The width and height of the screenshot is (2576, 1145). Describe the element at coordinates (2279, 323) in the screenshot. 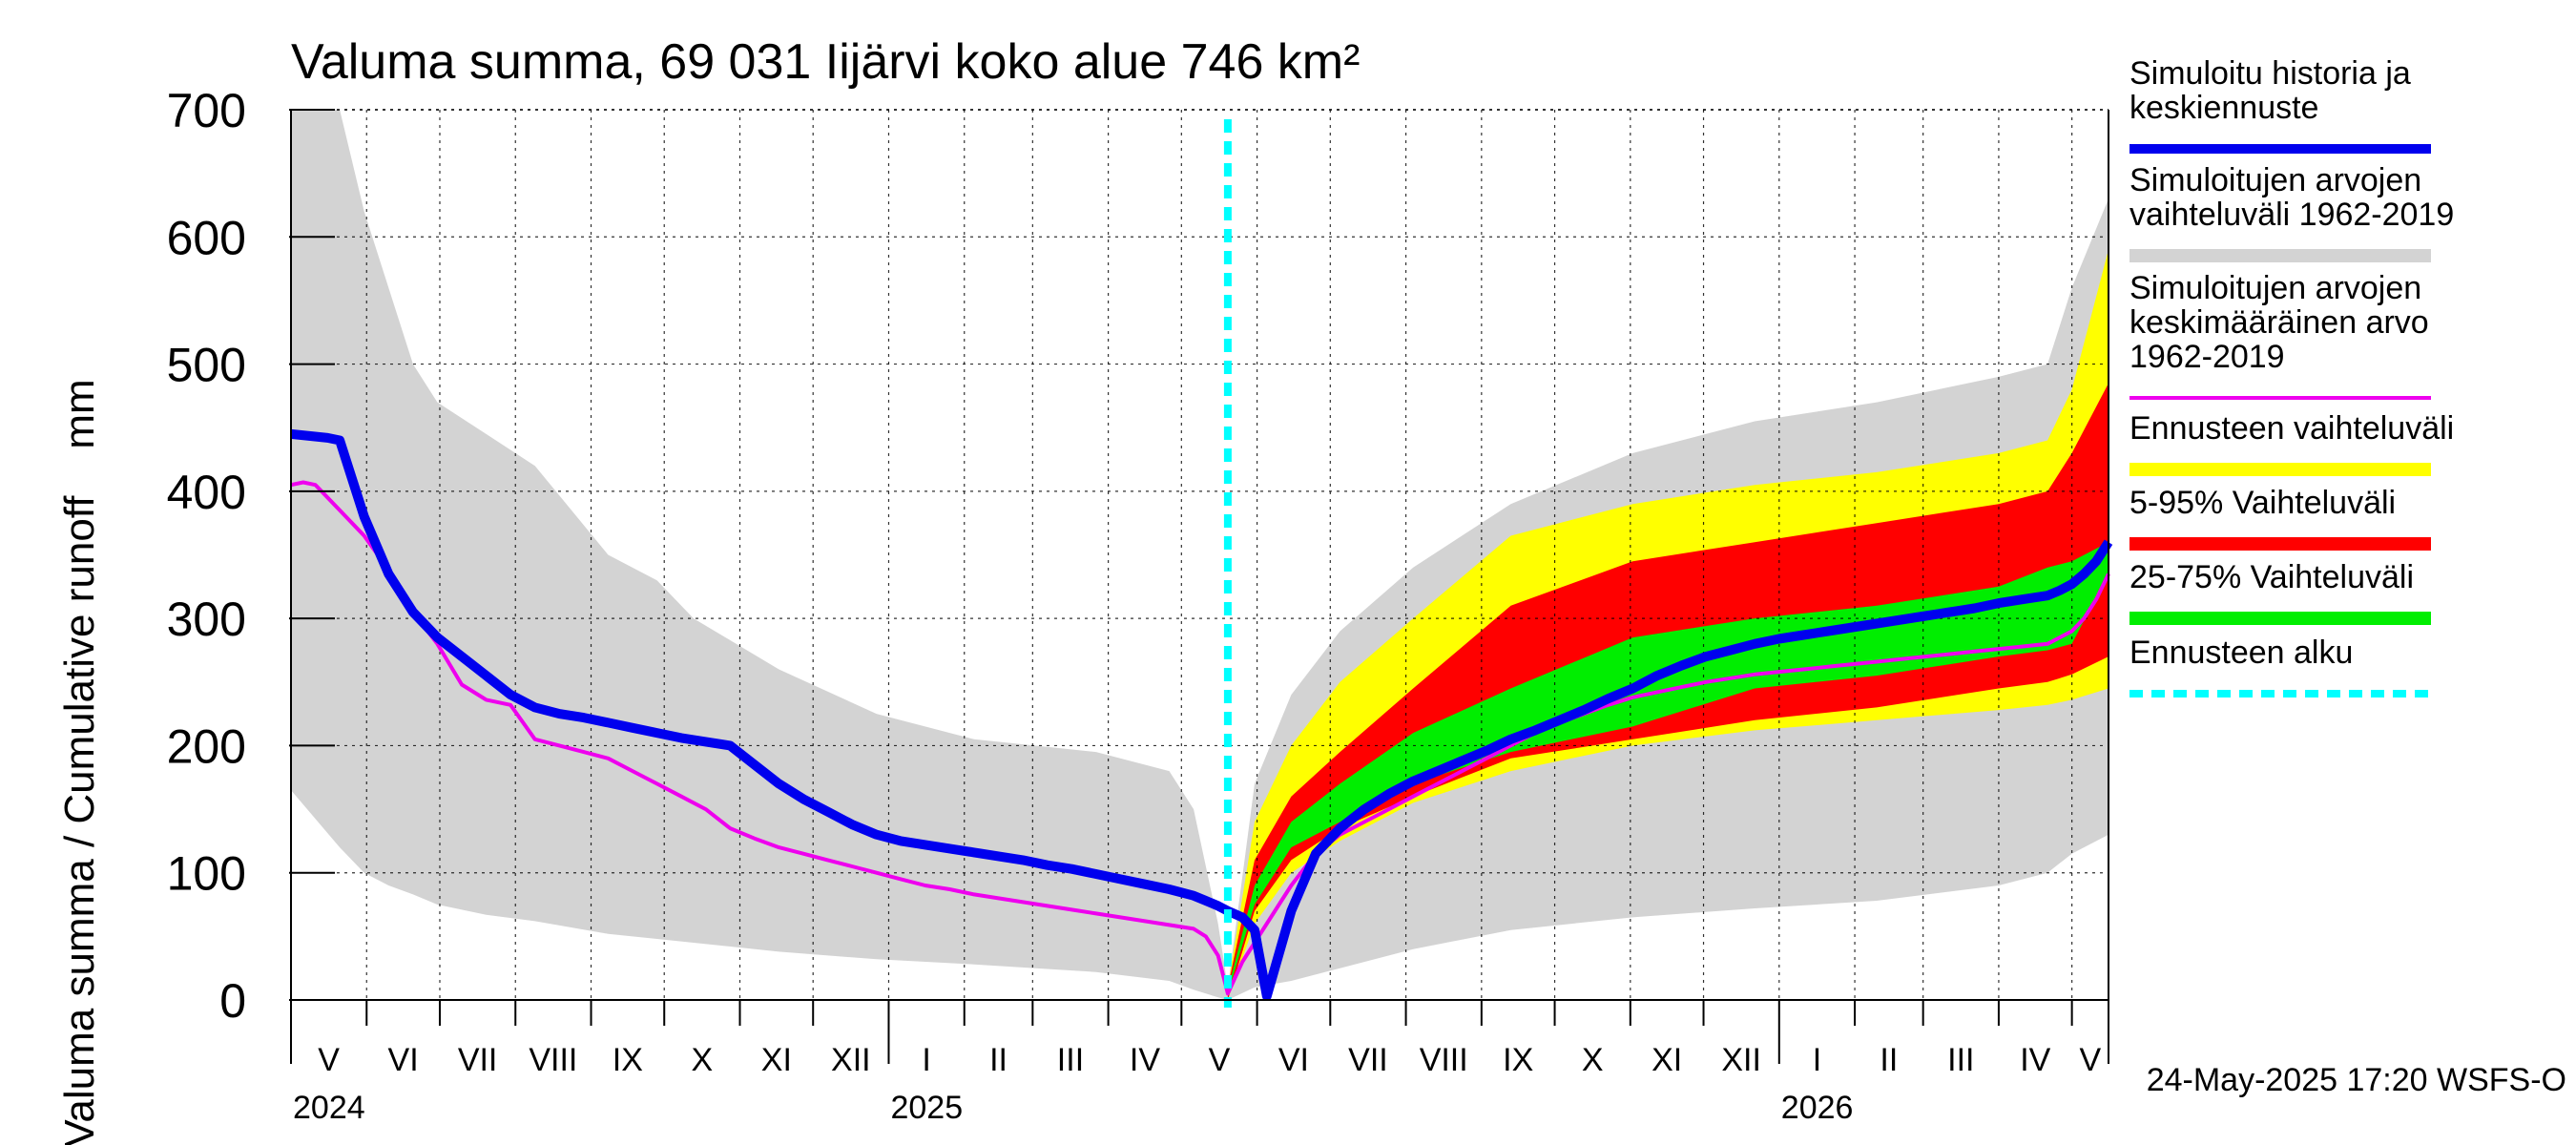

I see `legend-label: keskimääräinen arvo` at that location.